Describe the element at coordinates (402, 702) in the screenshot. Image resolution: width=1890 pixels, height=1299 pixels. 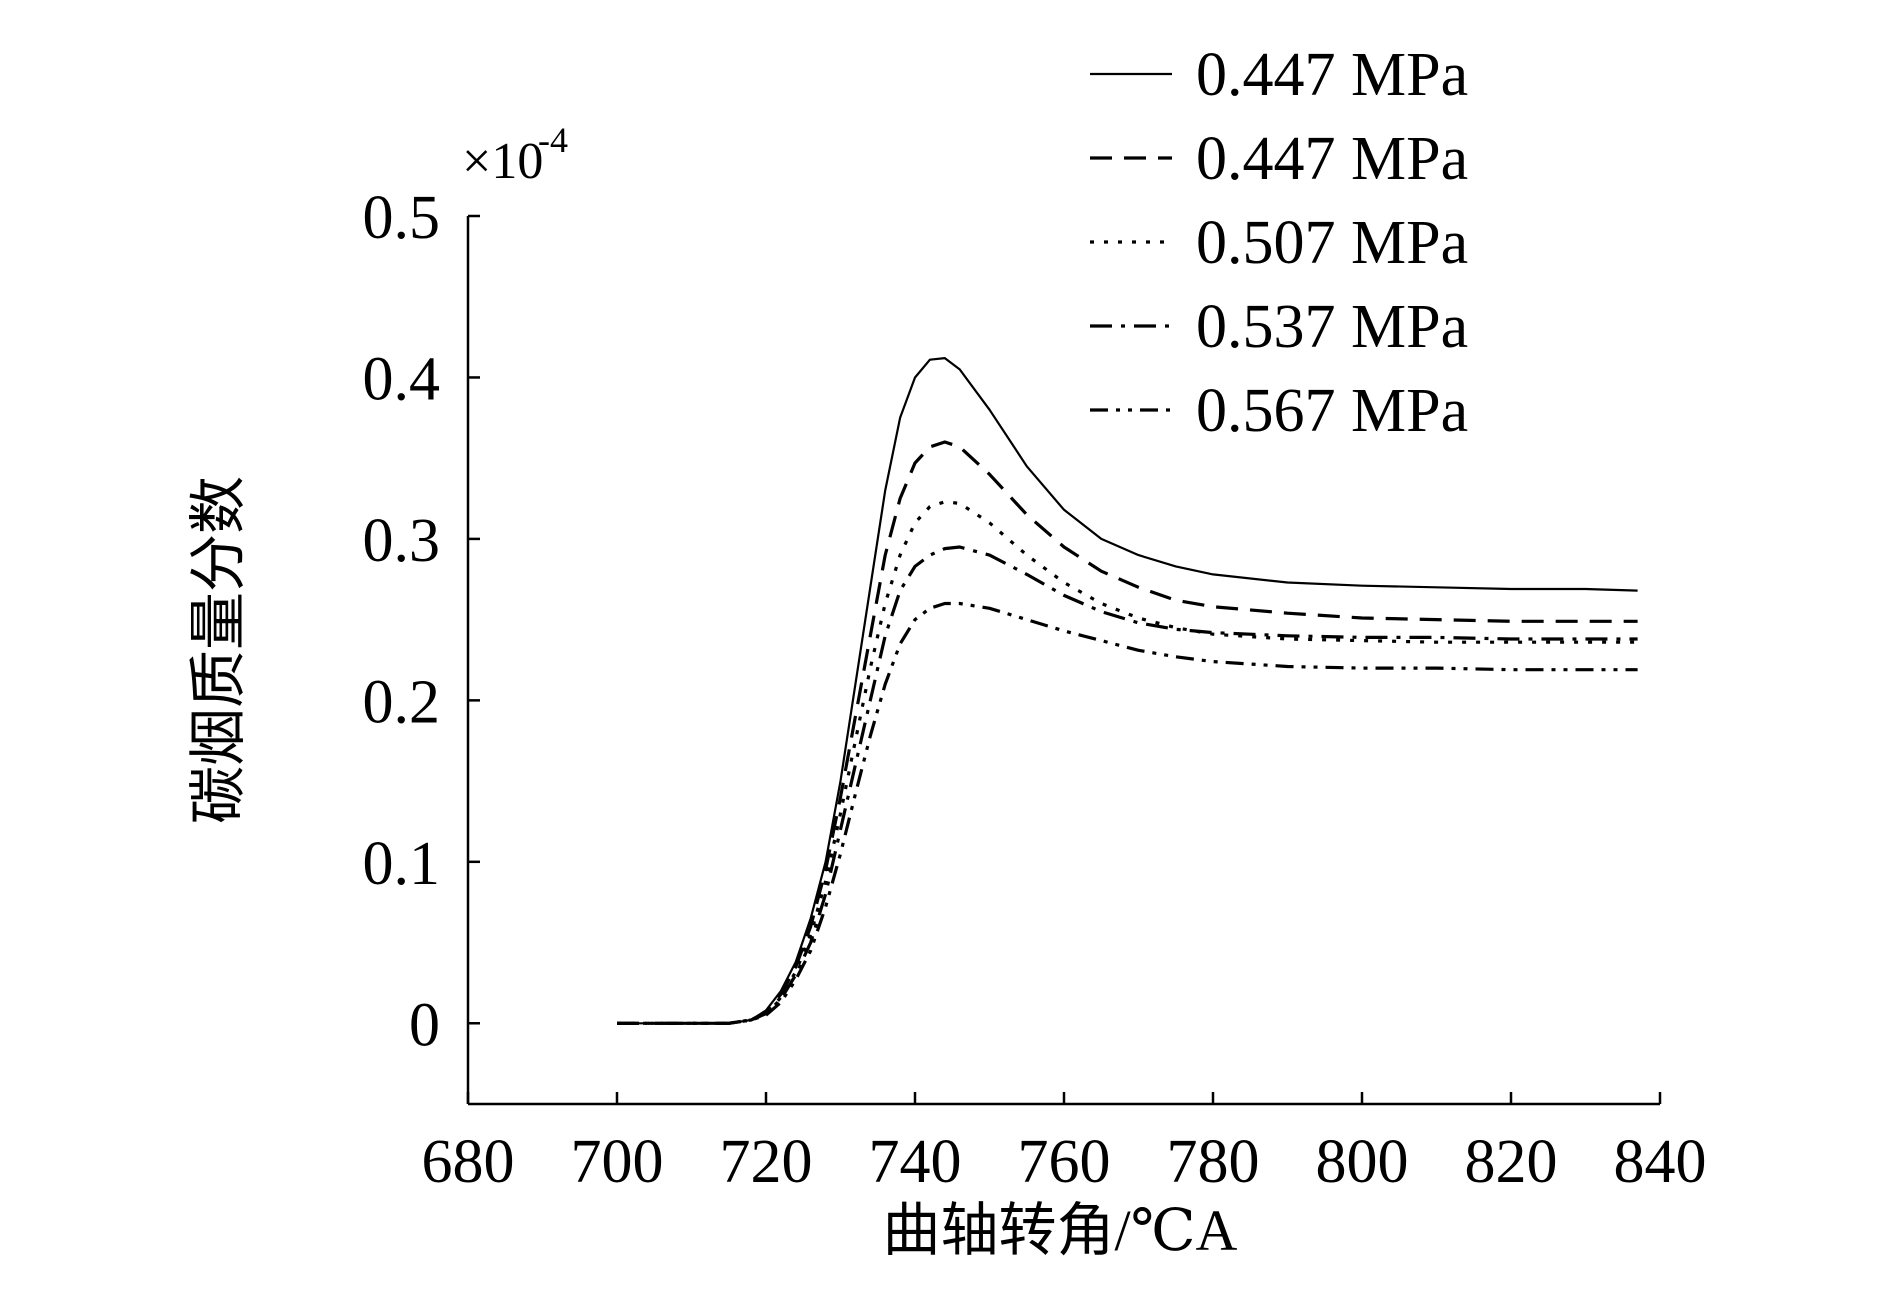
I see `y-tick-label: 0.2` at that location.